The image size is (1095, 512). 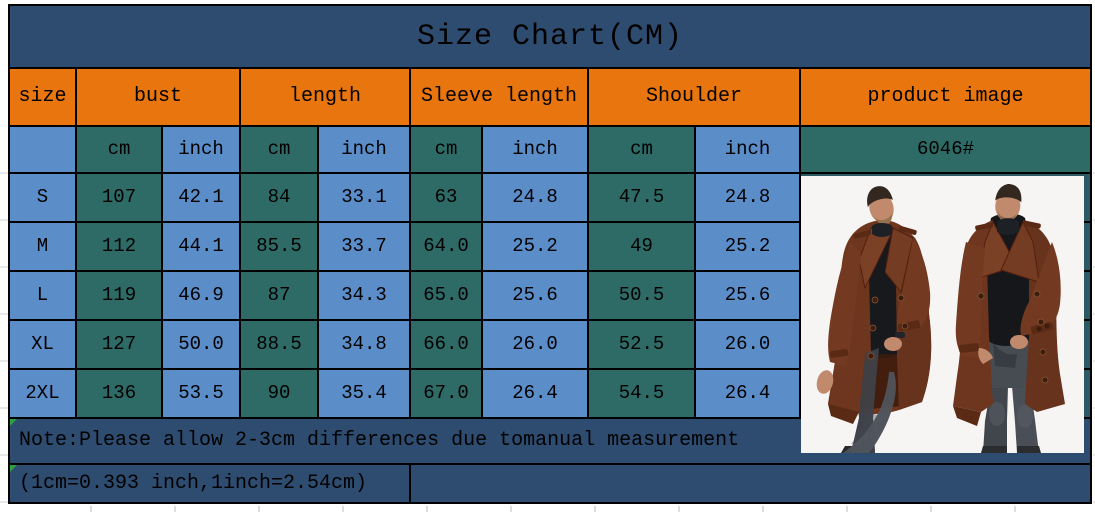 I want to click on product-photo-image, so click(x=942, y=314).